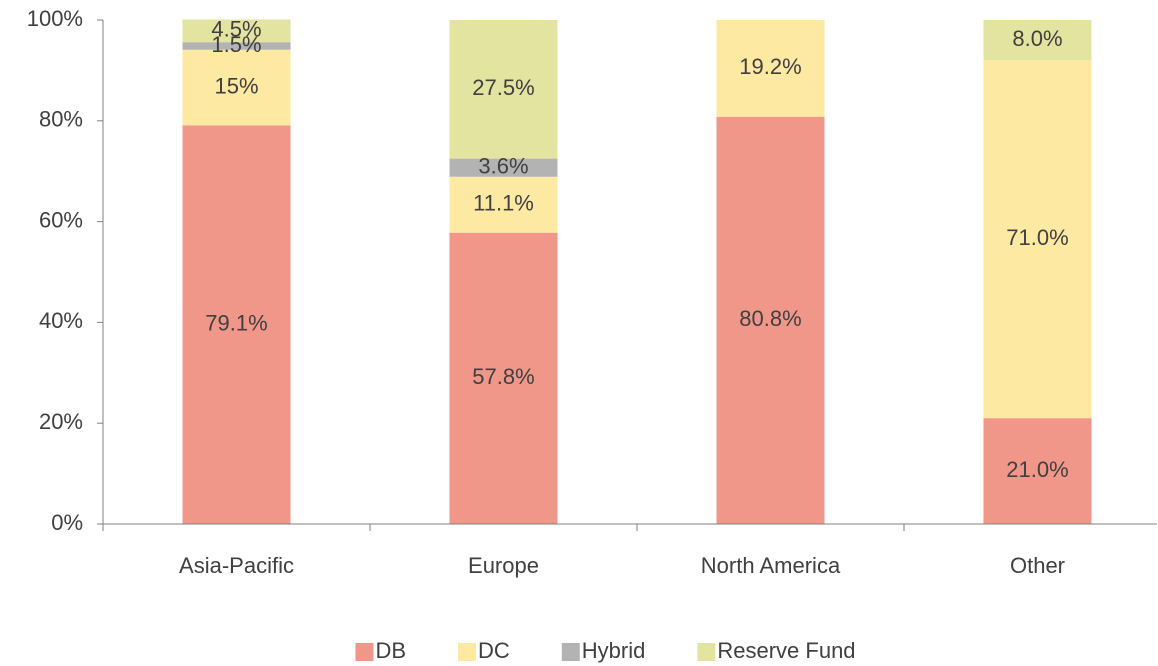 Image resolution: width=1158 pixels, height=666 pixels. I want to click on data-label: 19.2%, so click(770, 66).